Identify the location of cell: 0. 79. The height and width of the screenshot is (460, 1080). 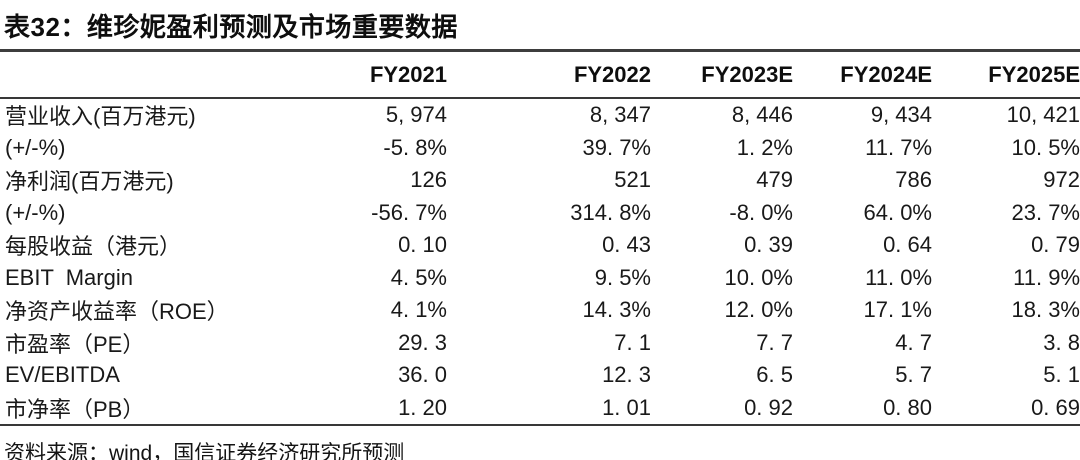
(1055, 245).